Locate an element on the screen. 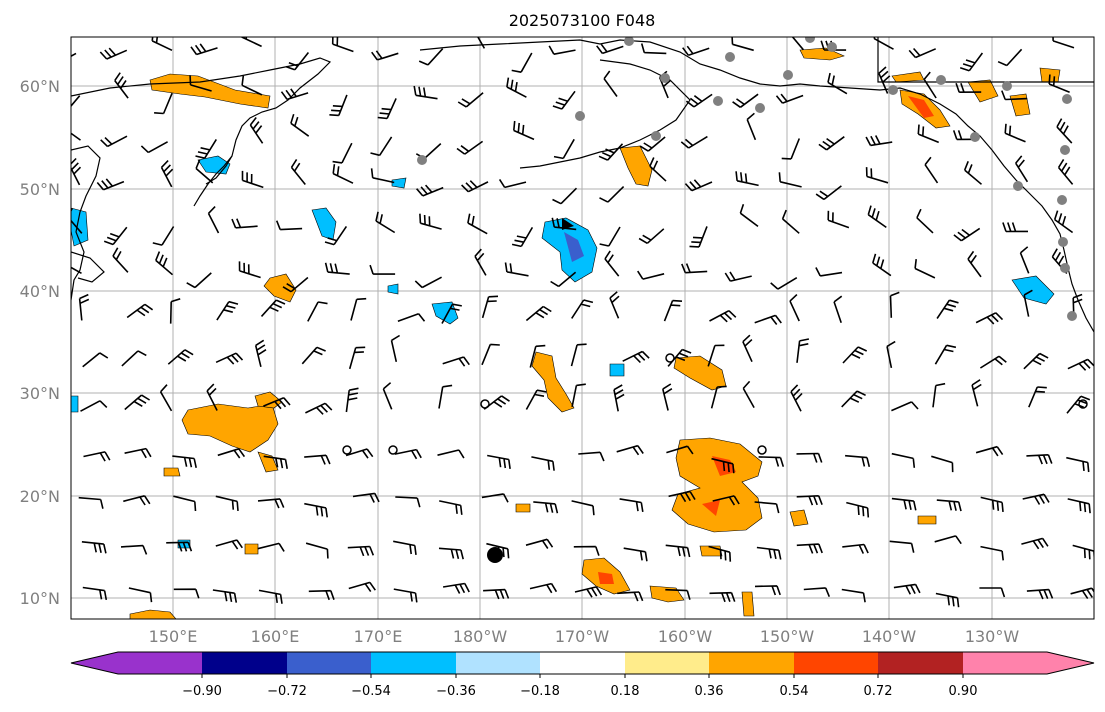 The width and height of the screenshot is (1105, 712). shade-blue-edge is located at coordinates (75, 404).